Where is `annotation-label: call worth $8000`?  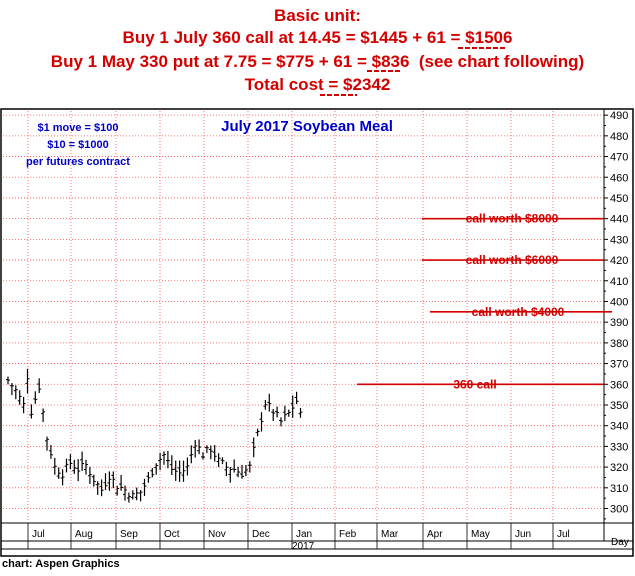
annotation-label: call worth $8000 is located at coordinates (512, 219).